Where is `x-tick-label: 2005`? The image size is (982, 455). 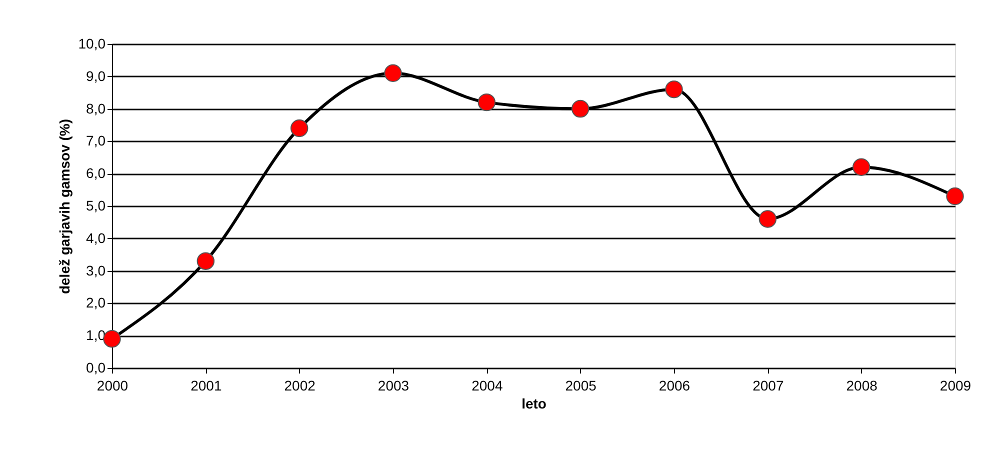
x-tick-label: 2005 is located at coordinates (581, 386).